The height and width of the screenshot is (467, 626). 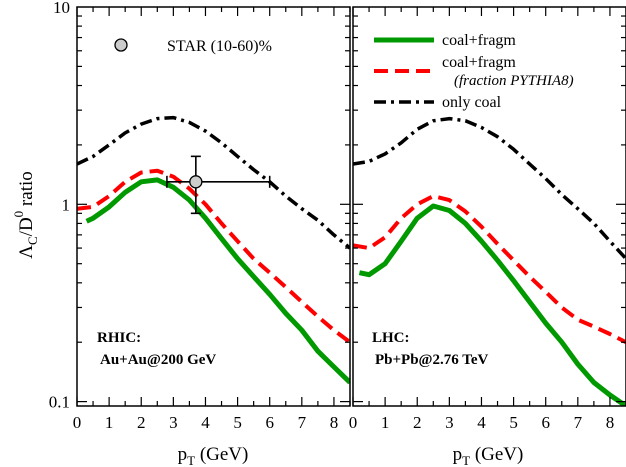 I want to click on x-axis-label-left: pT (GeV), so click(x=213, y=455).